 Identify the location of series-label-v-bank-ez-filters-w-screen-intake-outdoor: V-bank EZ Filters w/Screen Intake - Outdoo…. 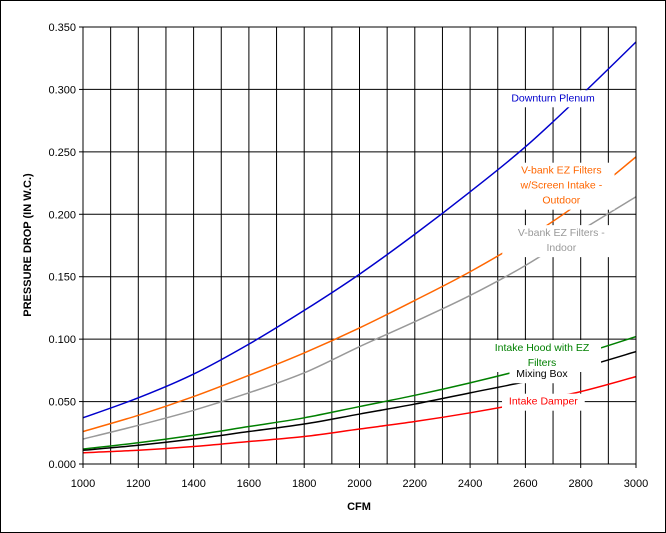
(561, 186).